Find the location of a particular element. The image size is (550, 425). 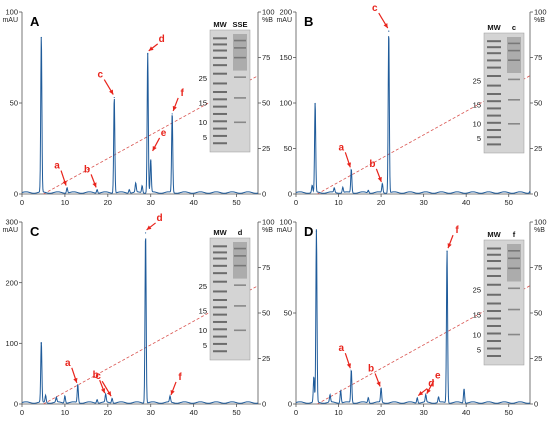

gel-inset: MW d 25 15 10 5 is located at coordinates (225, 294).